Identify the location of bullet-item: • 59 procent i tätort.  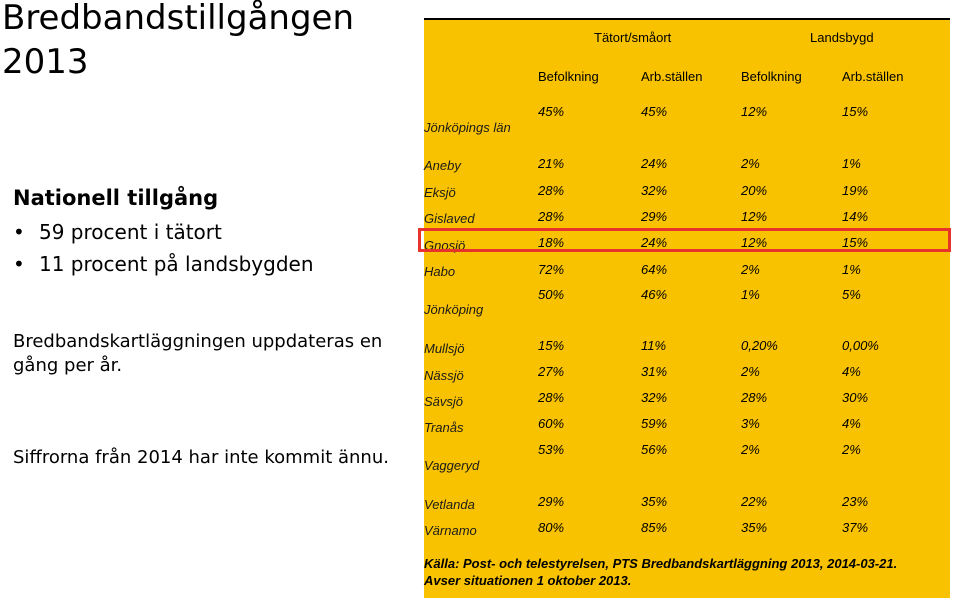
(163, 232).